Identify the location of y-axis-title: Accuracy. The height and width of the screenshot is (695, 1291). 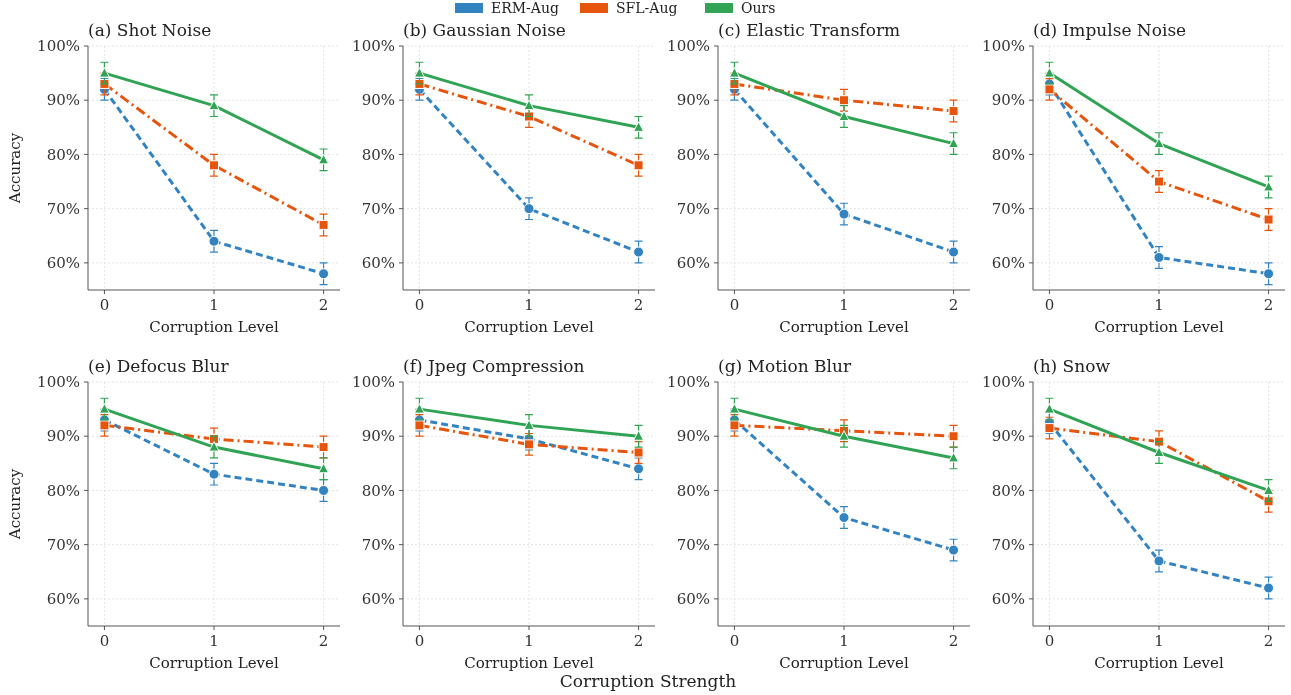
(15, 168).